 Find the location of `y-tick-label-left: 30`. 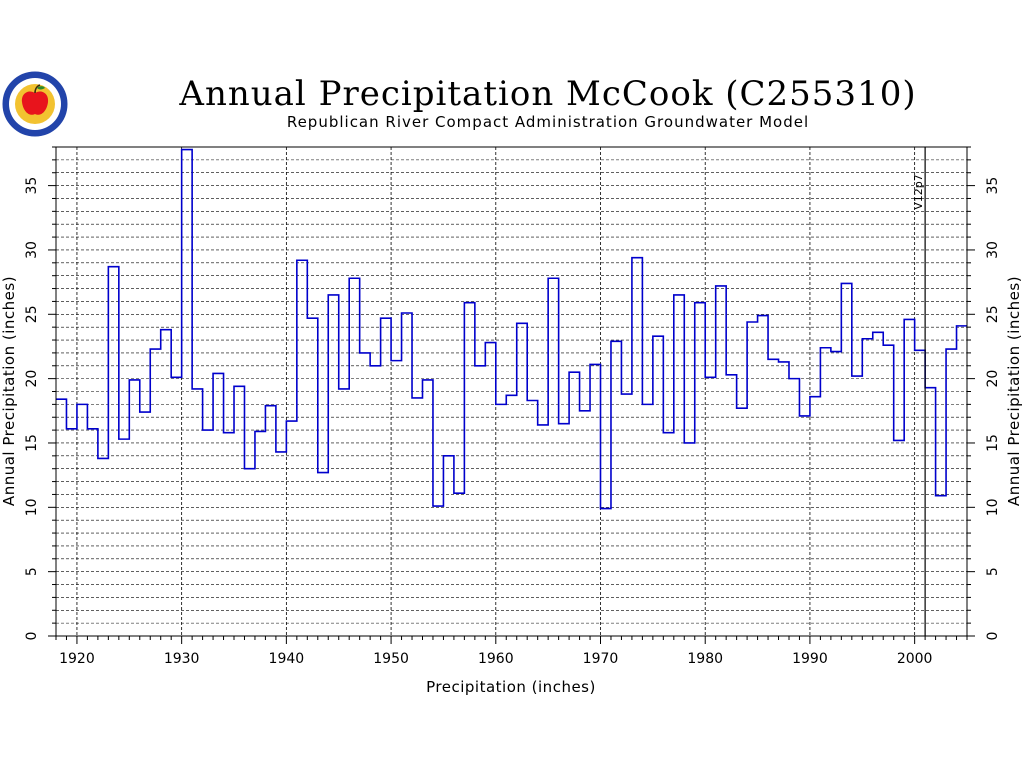

y-tick-label-left: 30 is located at coordinates (32, 250).